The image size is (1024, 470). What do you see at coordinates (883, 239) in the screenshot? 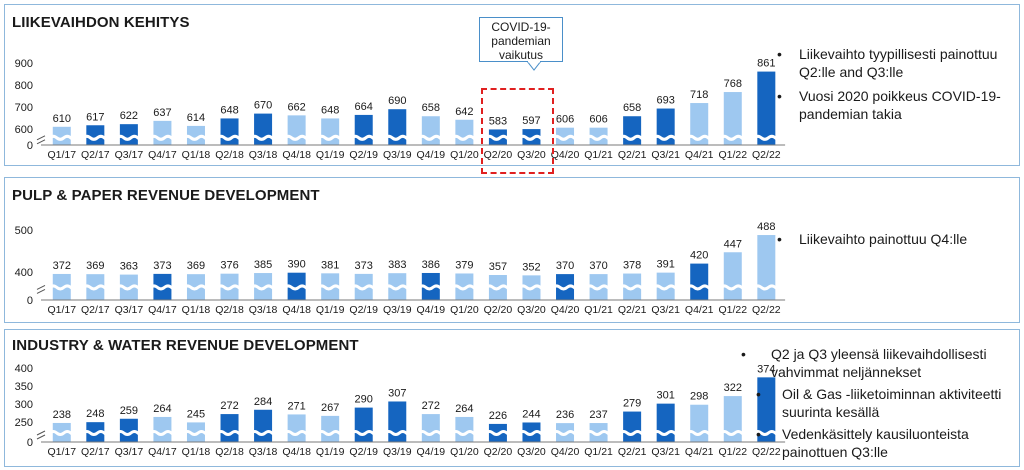
I see `bullet-text: Liikevaihto painottuu Q4:lle` at bounding box center [883, 239].